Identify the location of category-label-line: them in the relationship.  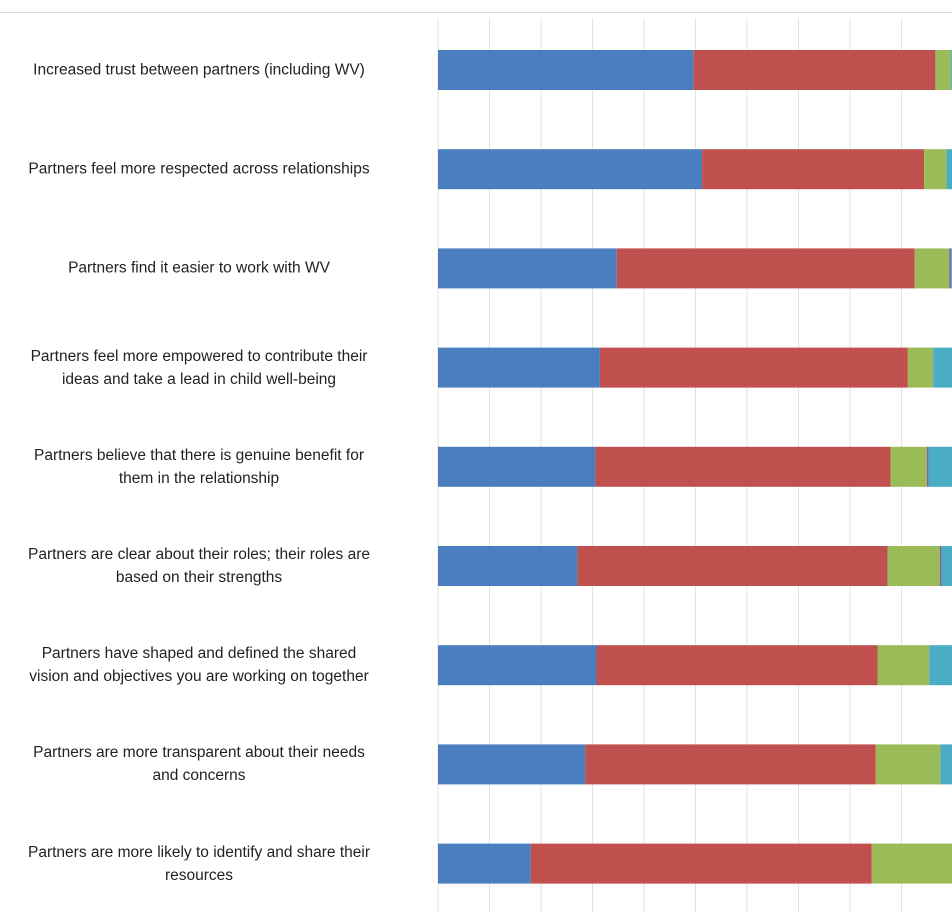
(199, 478).